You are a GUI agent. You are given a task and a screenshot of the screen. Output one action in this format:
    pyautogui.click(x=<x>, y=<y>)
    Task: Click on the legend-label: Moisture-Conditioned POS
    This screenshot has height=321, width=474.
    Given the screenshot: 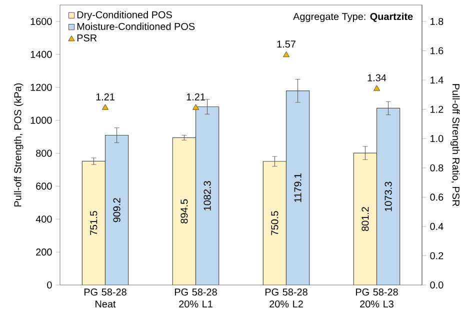 What is the action you would take?
    pyautogui.click(x=136, y=26)
    